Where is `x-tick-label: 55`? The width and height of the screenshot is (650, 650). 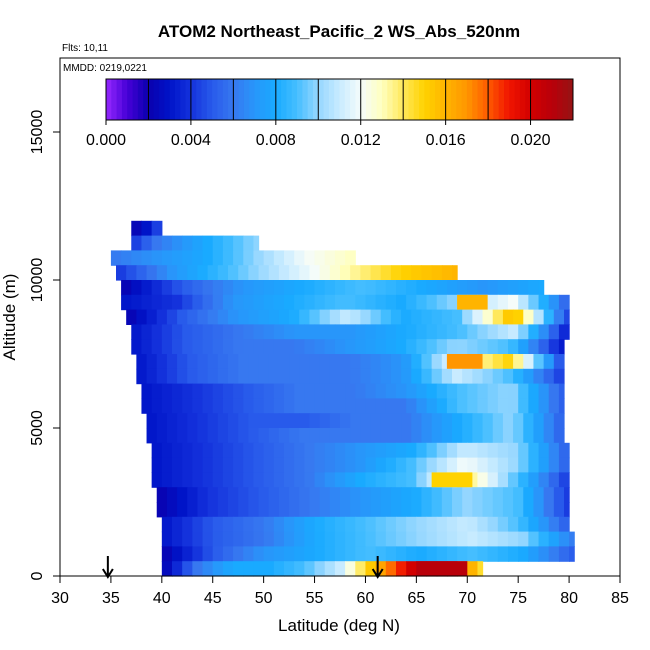 x-tick-label: 55 is located at coordinates (315, 598).